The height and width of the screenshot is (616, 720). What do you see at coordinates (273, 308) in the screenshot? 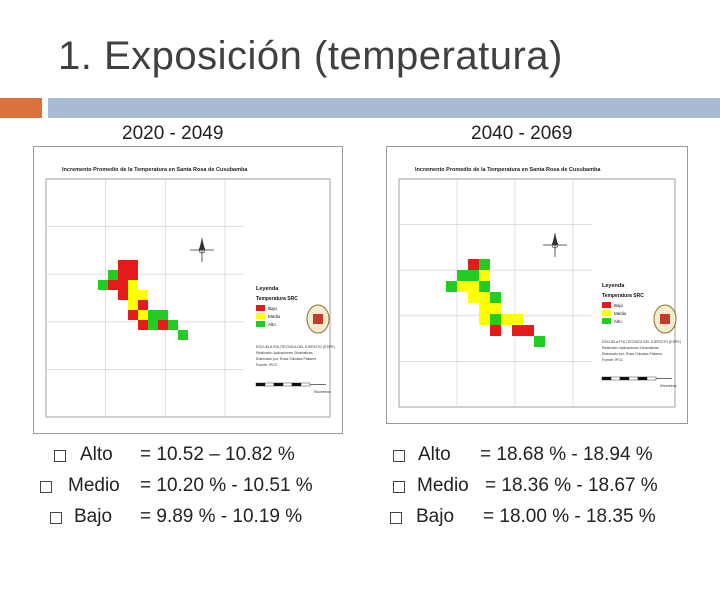
I see `legend-label: Bajo` at bounding box center [273, 308].